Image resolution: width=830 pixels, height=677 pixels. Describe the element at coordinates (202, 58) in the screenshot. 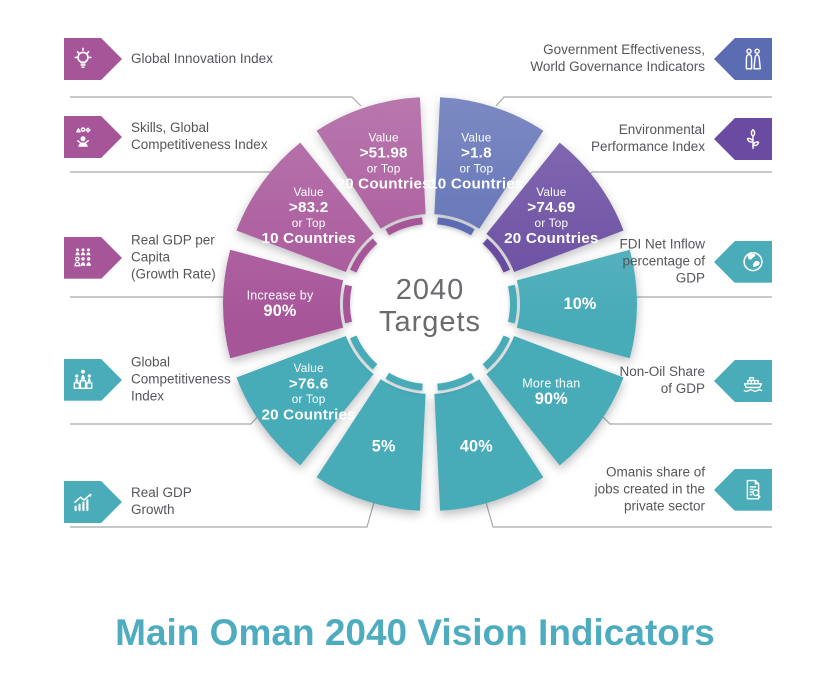

I see `indicator-label: Global Innovation Index` at that location.